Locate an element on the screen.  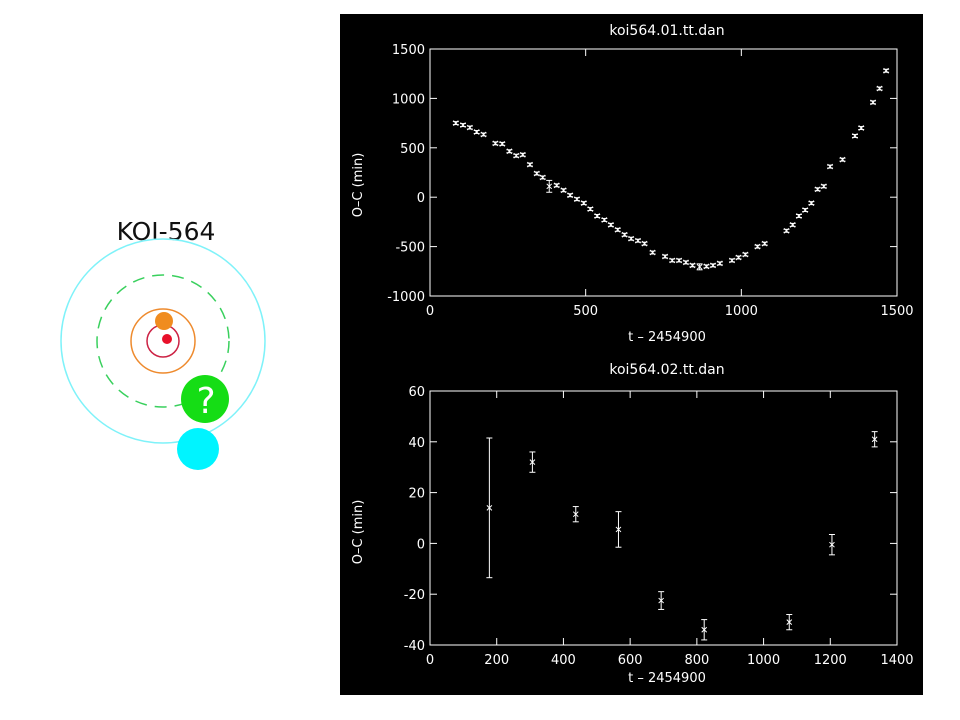
x-tick-label: 0 is located at coordinates (430, 311).